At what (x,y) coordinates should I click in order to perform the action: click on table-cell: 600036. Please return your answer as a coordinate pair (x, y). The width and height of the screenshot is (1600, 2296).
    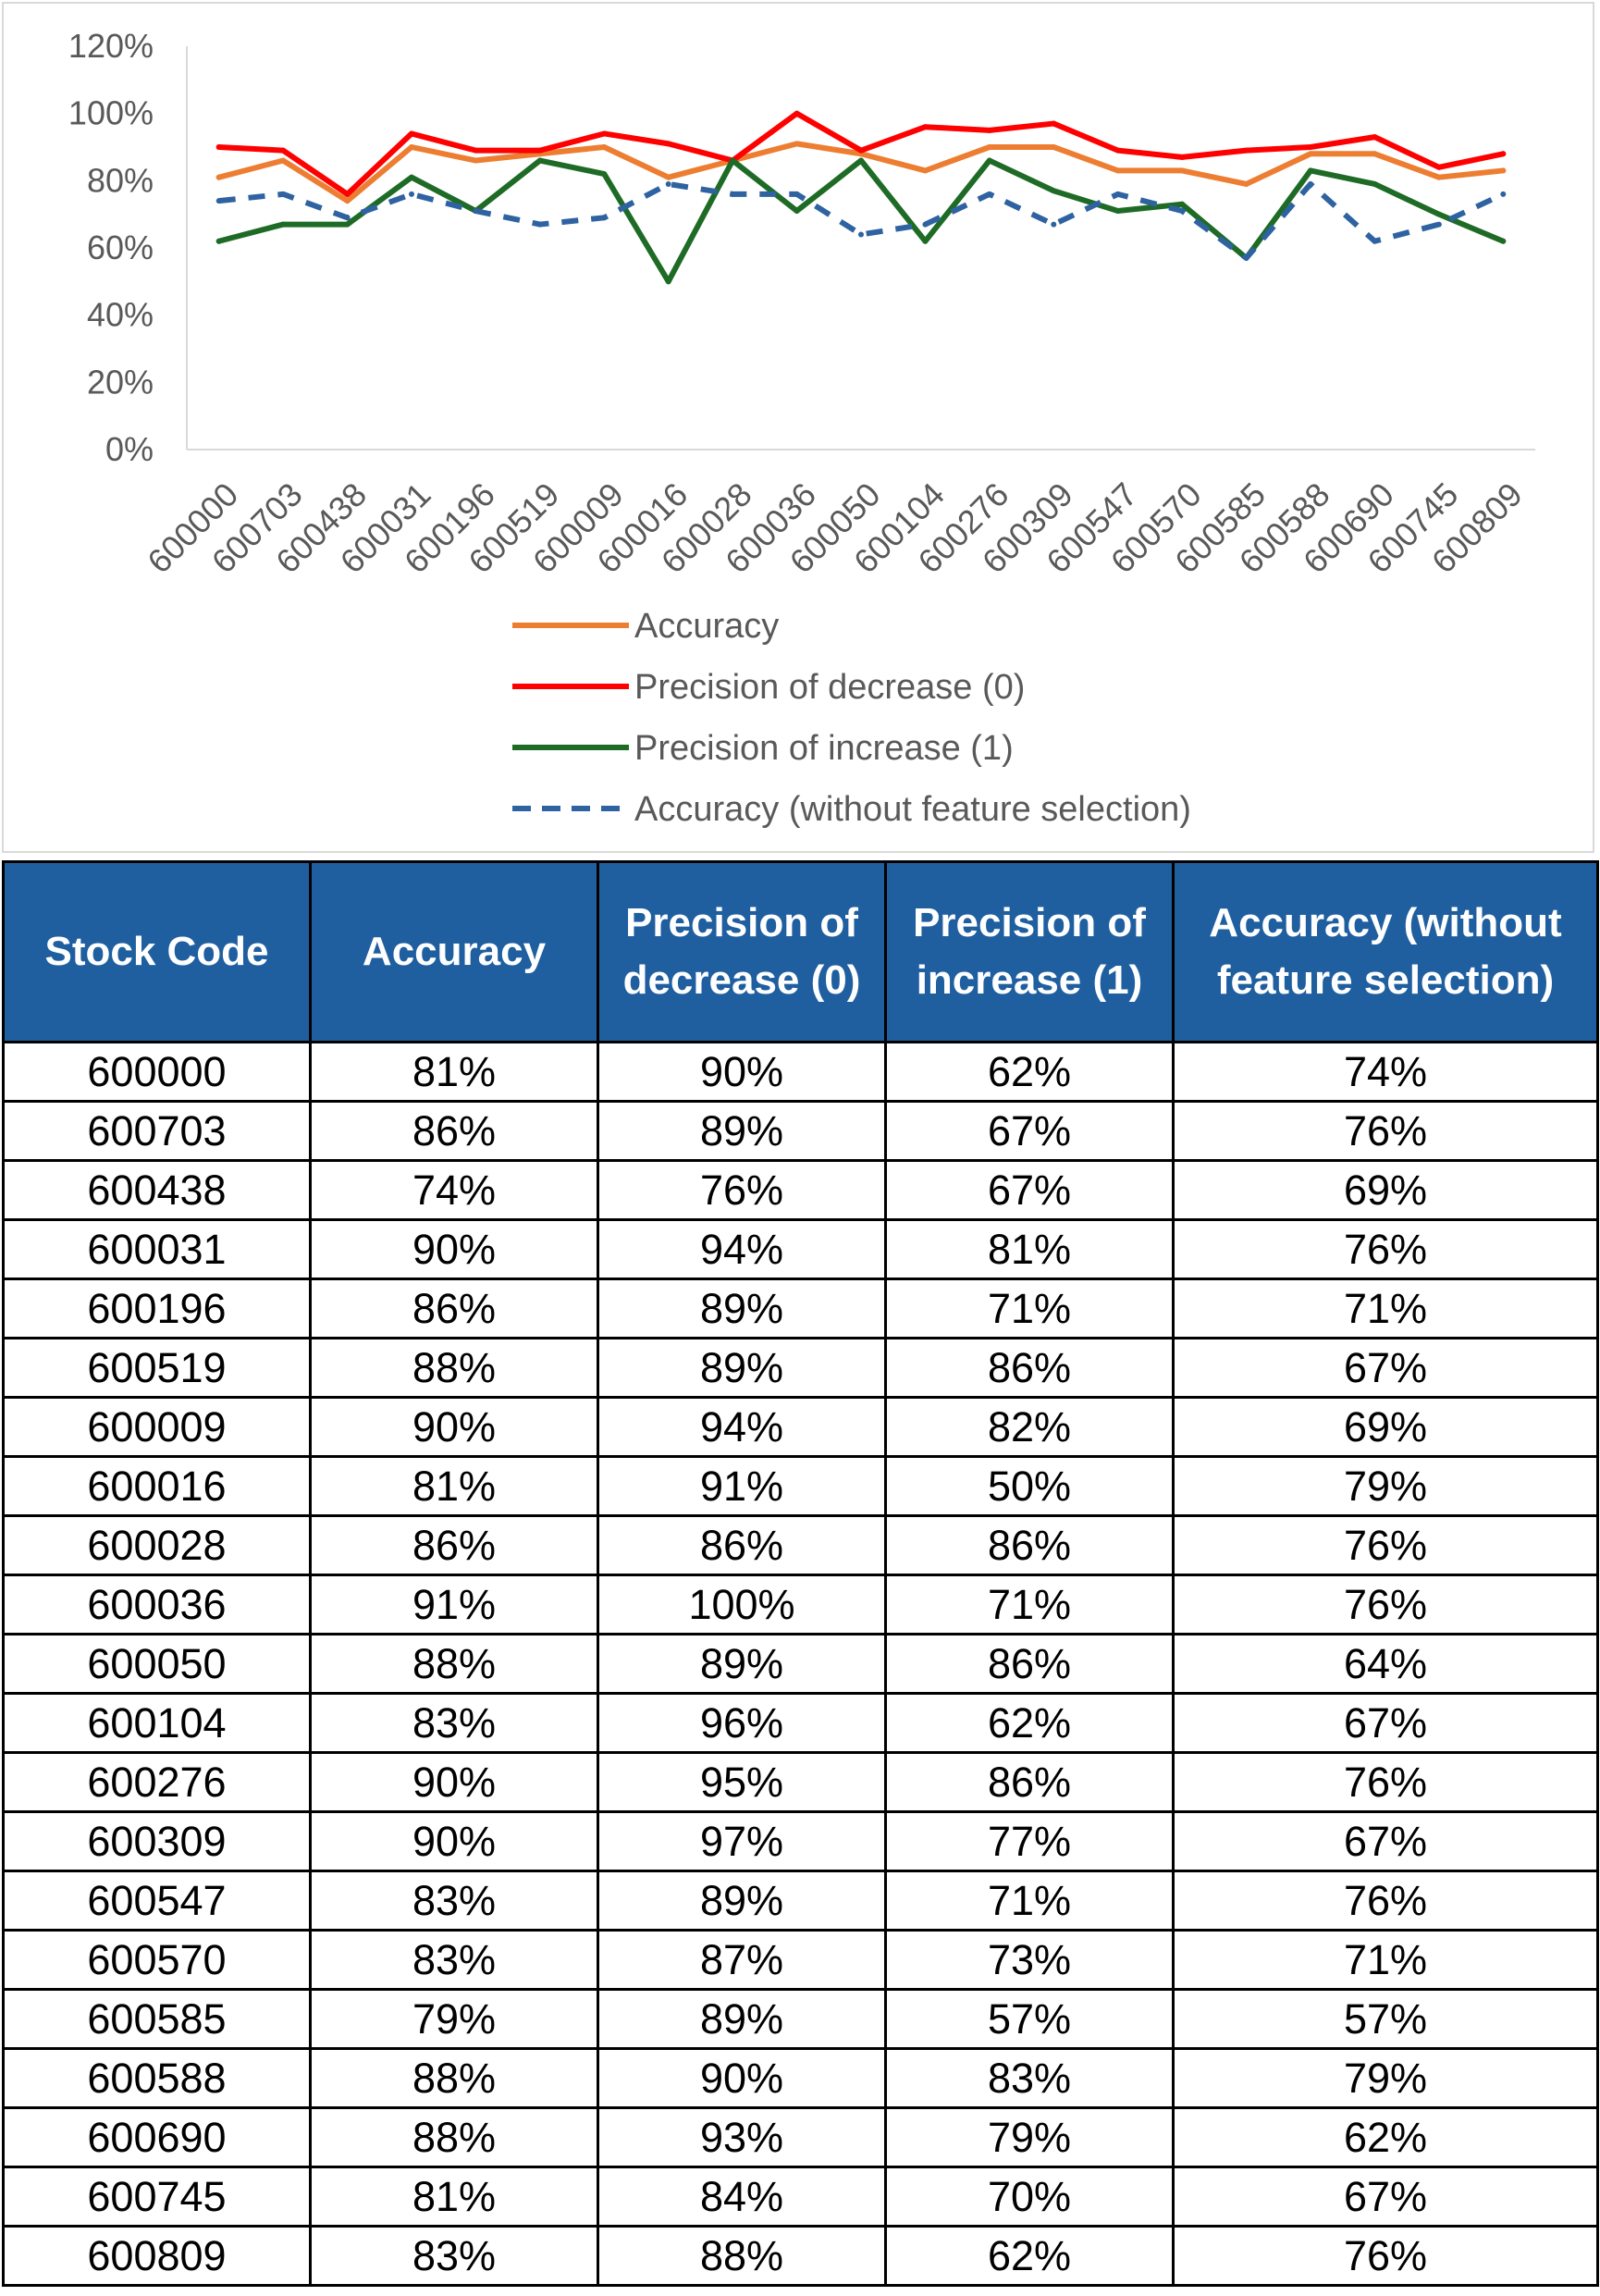
    Looking at the image, I should click on (157, 1605).